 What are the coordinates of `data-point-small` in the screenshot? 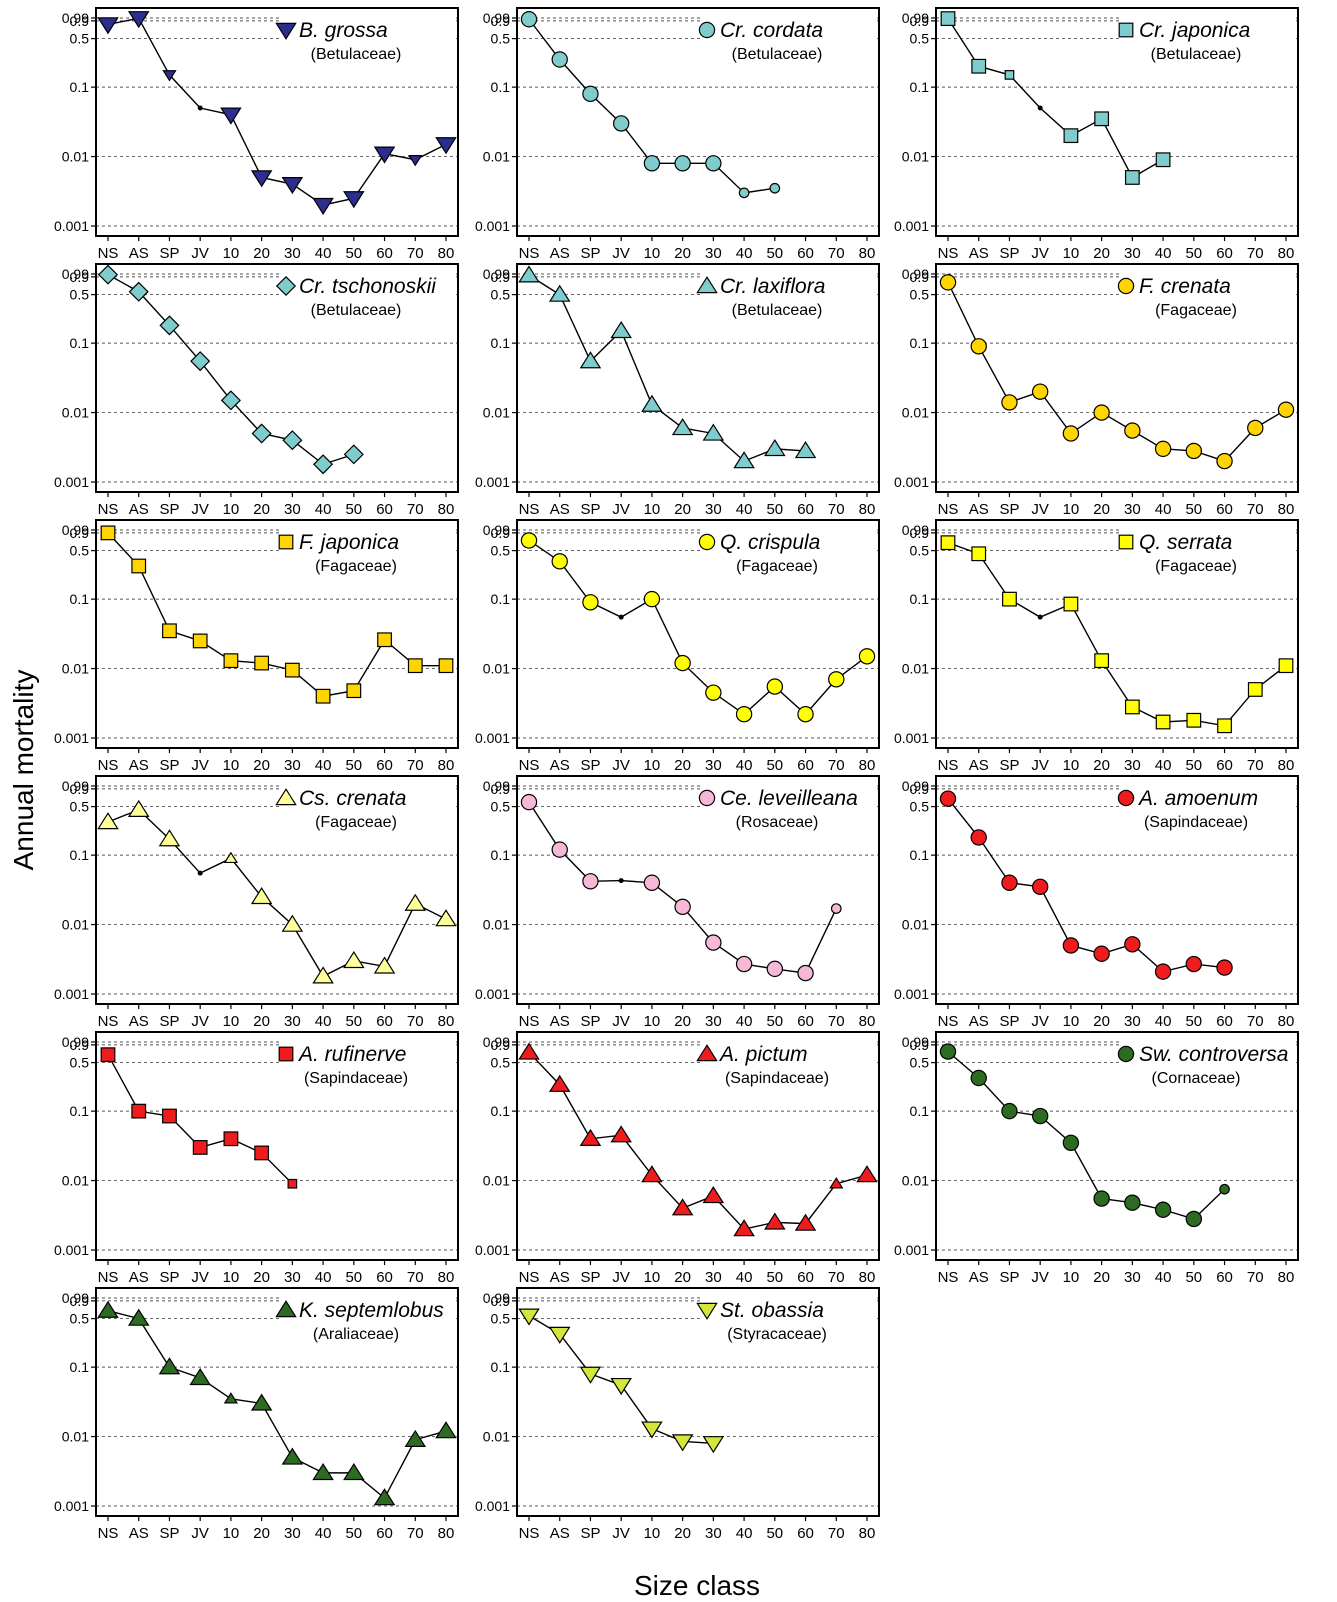 It's located at (200, 108).